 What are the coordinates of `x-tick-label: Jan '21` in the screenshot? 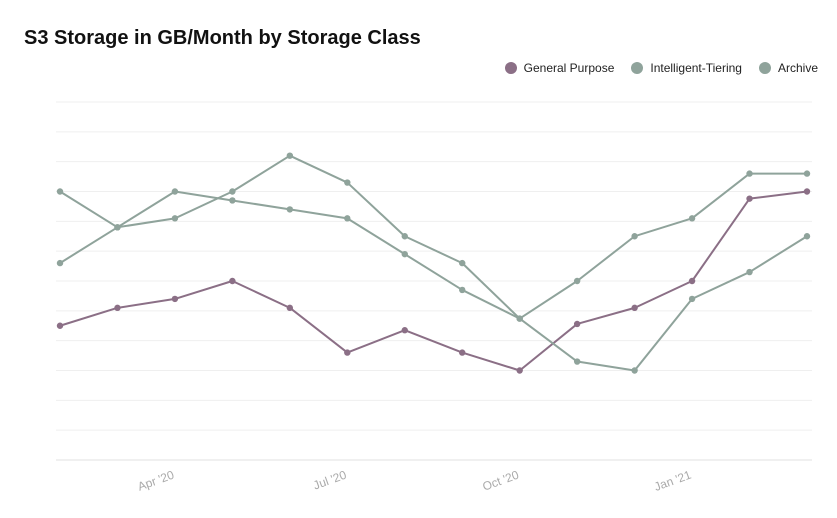 It's located at (672, 481).